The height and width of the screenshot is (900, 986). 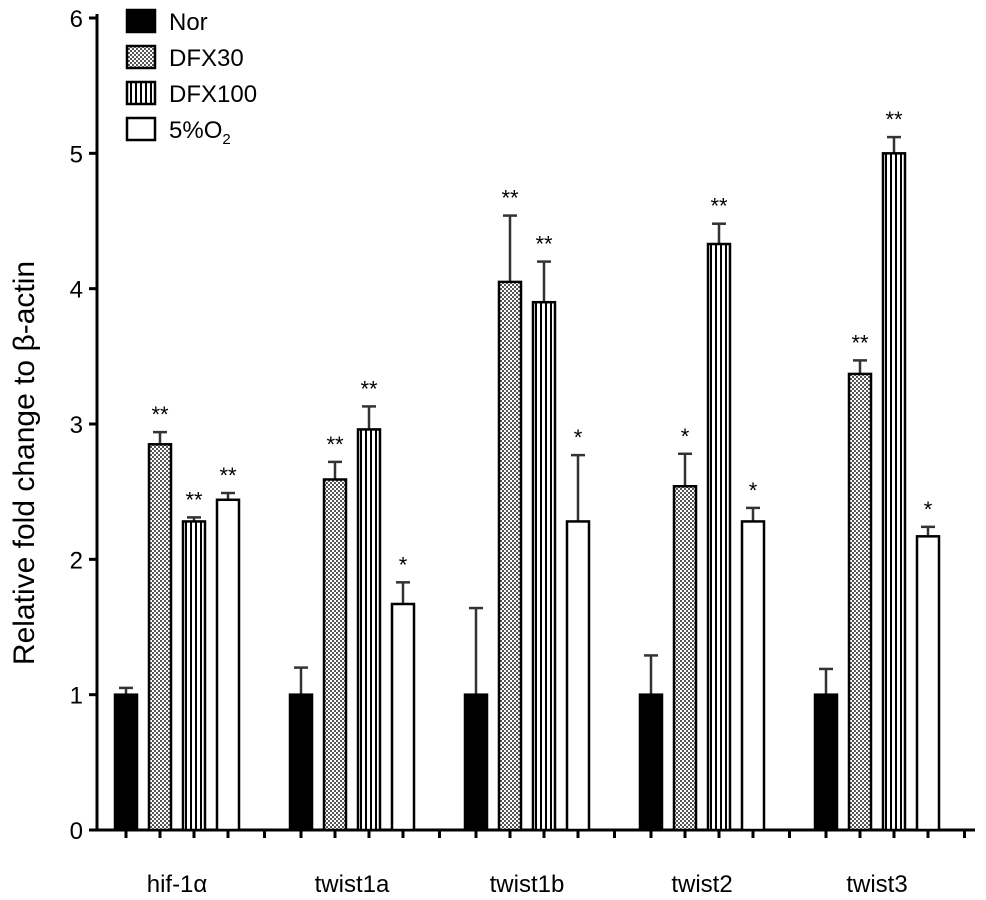 What do you see at coordinates (188, 22) in the screenshot?
I see `legend-label: Nor` at bounding box center [188, 22].